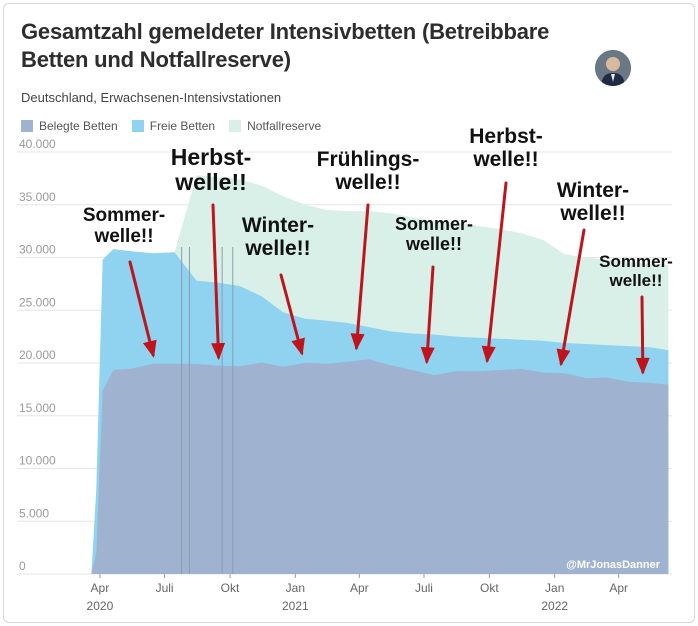 This screenshot has width=698, height=626. I want to click on legend-swatch-notfall, so click(235, 126).